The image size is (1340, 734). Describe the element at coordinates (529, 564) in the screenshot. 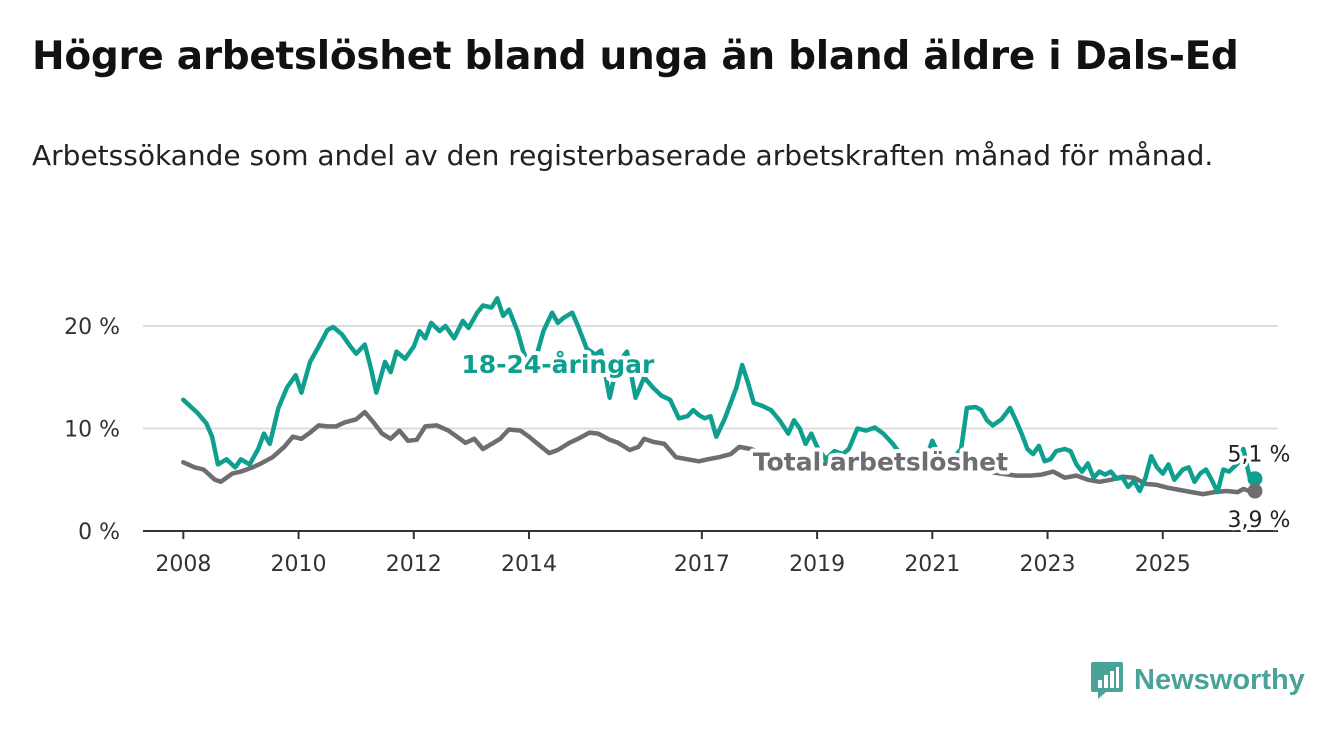

I see `x-tick-label: 2014` at that location.